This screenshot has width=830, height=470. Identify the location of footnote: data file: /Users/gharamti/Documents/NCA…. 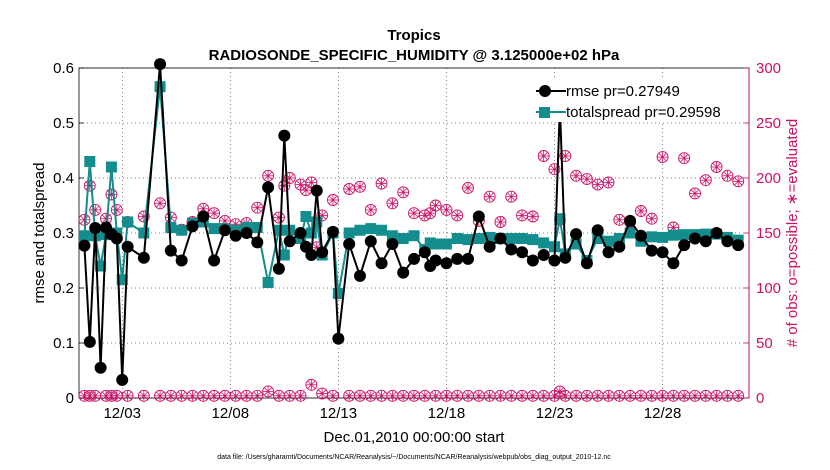
(414, 457).